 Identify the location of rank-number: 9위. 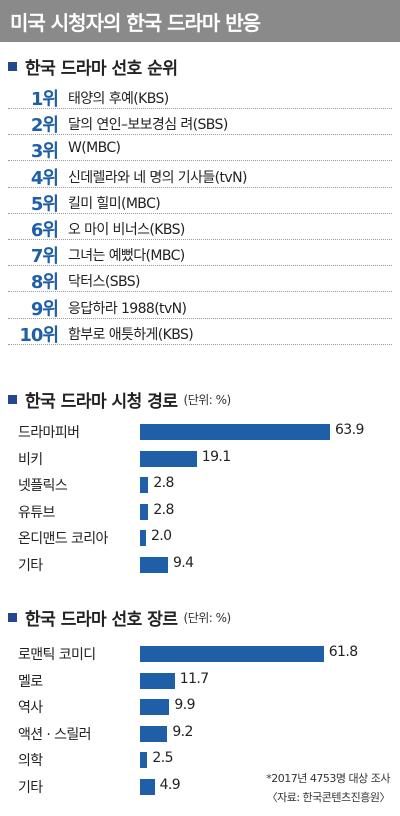
(44, 309).